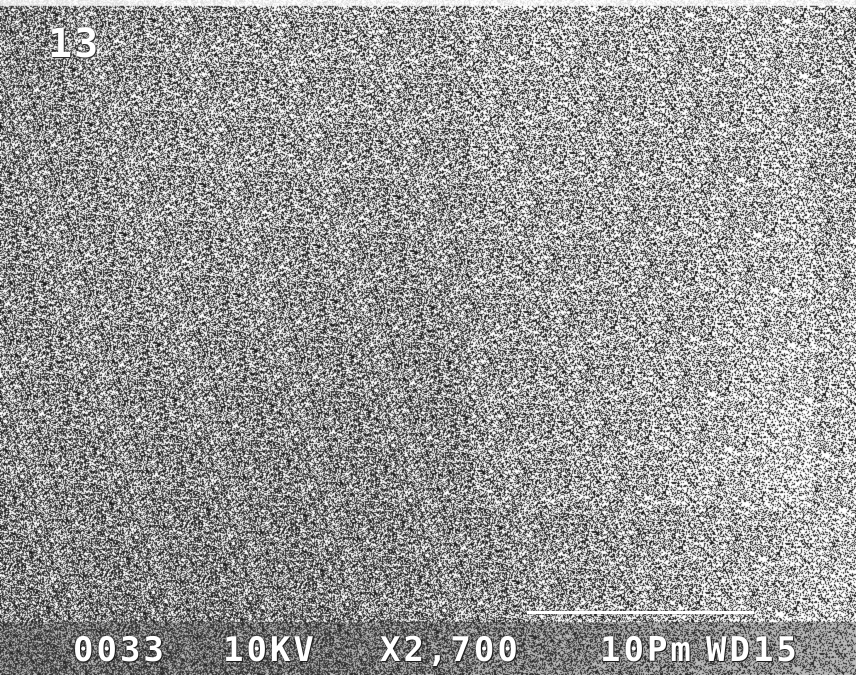  Describe the element at coordinates (450, 650) in the screenshot. I see `magnification: X2,700` at that location.